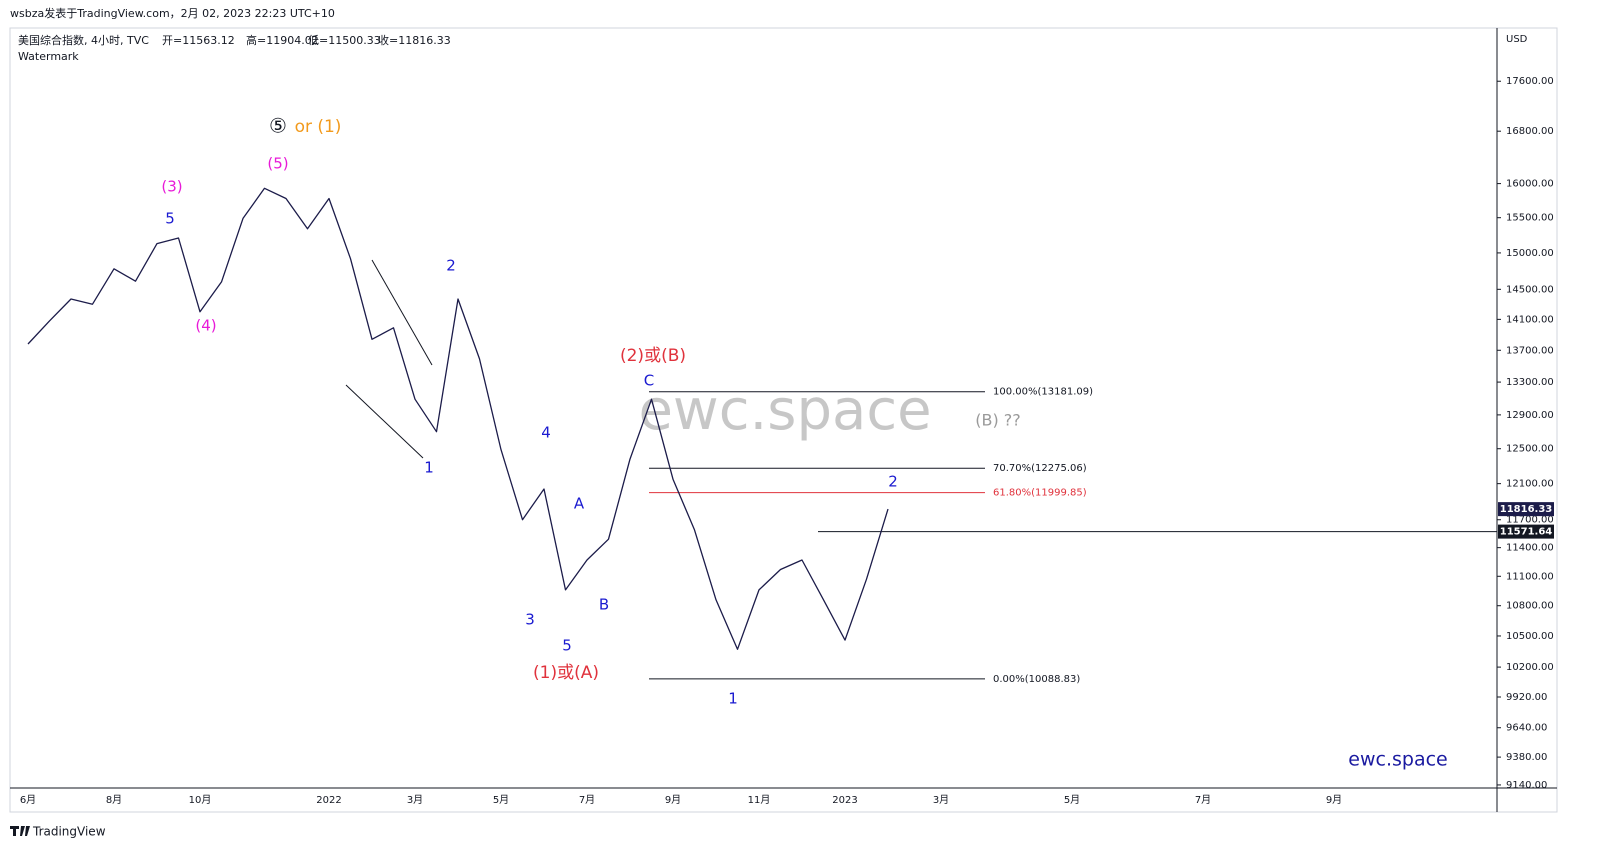 This screenshot has height=868, width=1603. Describe the element at coordinates (1040, 493) in the screenshot. I see `fib-label: 61.80%(11999.85)` at that location.